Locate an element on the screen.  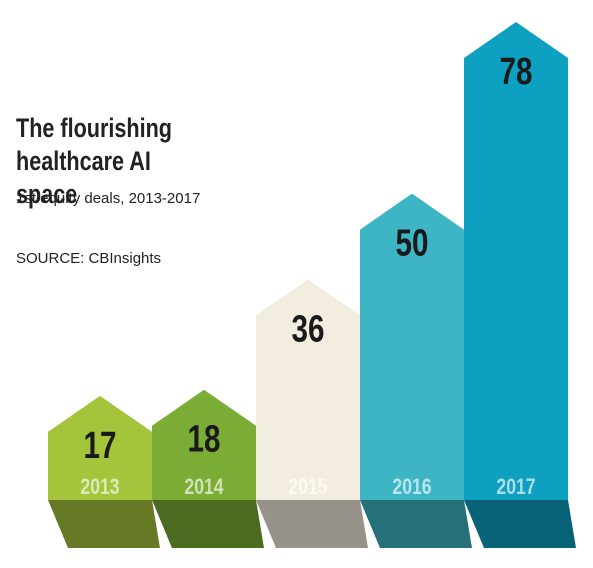
value-label: 50 is located at coordinates (412, 243).